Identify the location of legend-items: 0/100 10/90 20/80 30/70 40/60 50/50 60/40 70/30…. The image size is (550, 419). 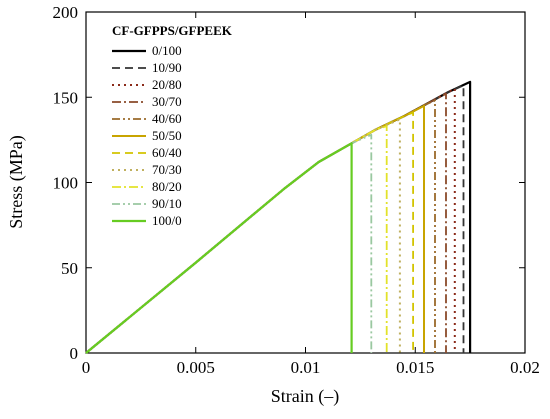
(147, 135).